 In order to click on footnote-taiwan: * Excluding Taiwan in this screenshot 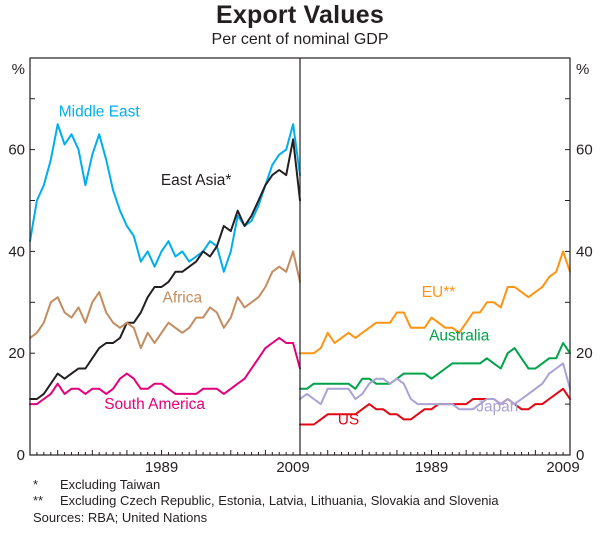, I will do `click(303, 485)`.